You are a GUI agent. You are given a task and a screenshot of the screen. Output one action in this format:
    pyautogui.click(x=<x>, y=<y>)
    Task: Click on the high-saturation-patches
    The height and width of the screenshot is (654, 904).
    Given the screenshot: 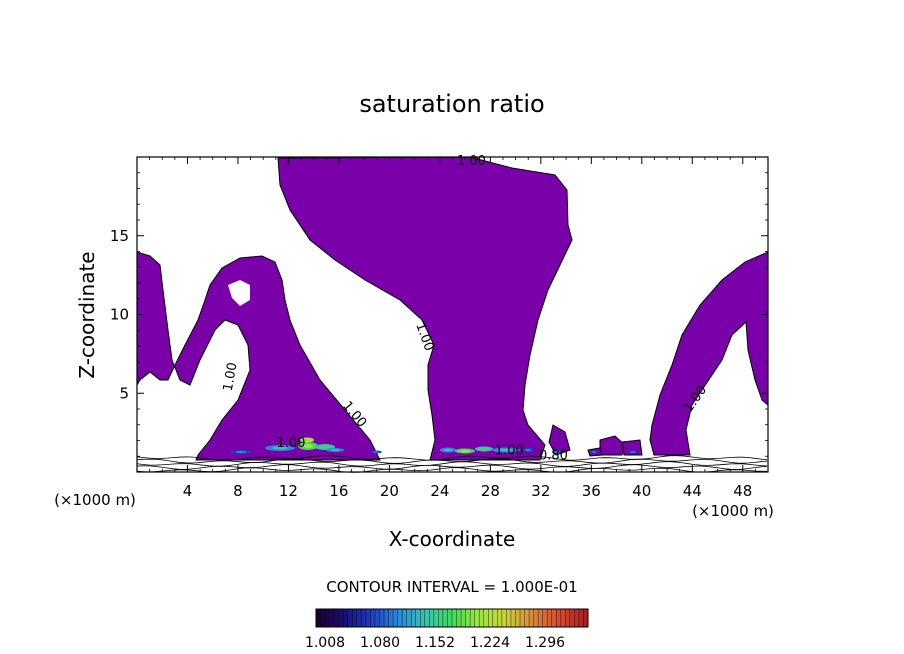 What is the action you would take?
    pyautogui.click(x=434, y=445)
    